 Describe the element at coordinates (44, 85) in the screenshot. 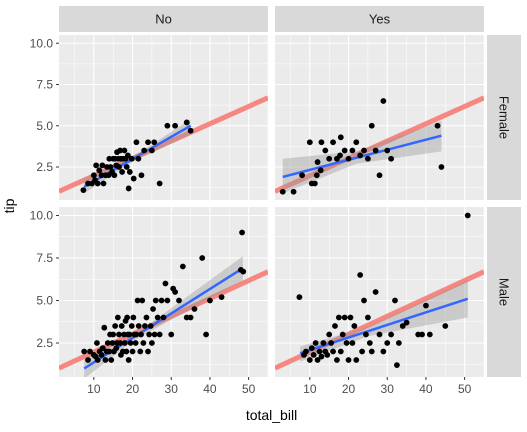

I see `y-tick-label: 7.5` at that location.